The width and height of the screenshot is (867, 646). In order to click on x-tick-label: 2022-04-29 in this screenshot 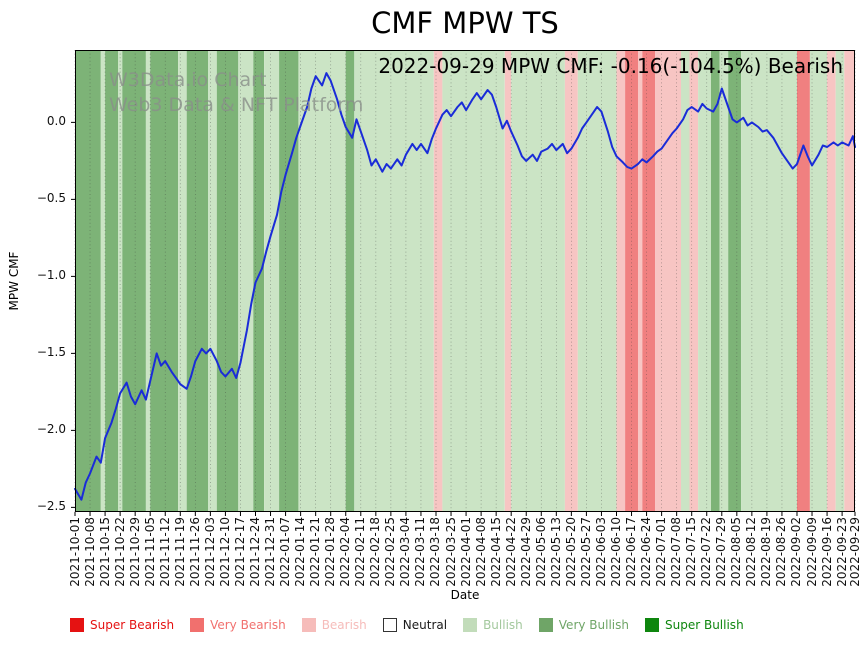, I will do `click(525, 552)`.